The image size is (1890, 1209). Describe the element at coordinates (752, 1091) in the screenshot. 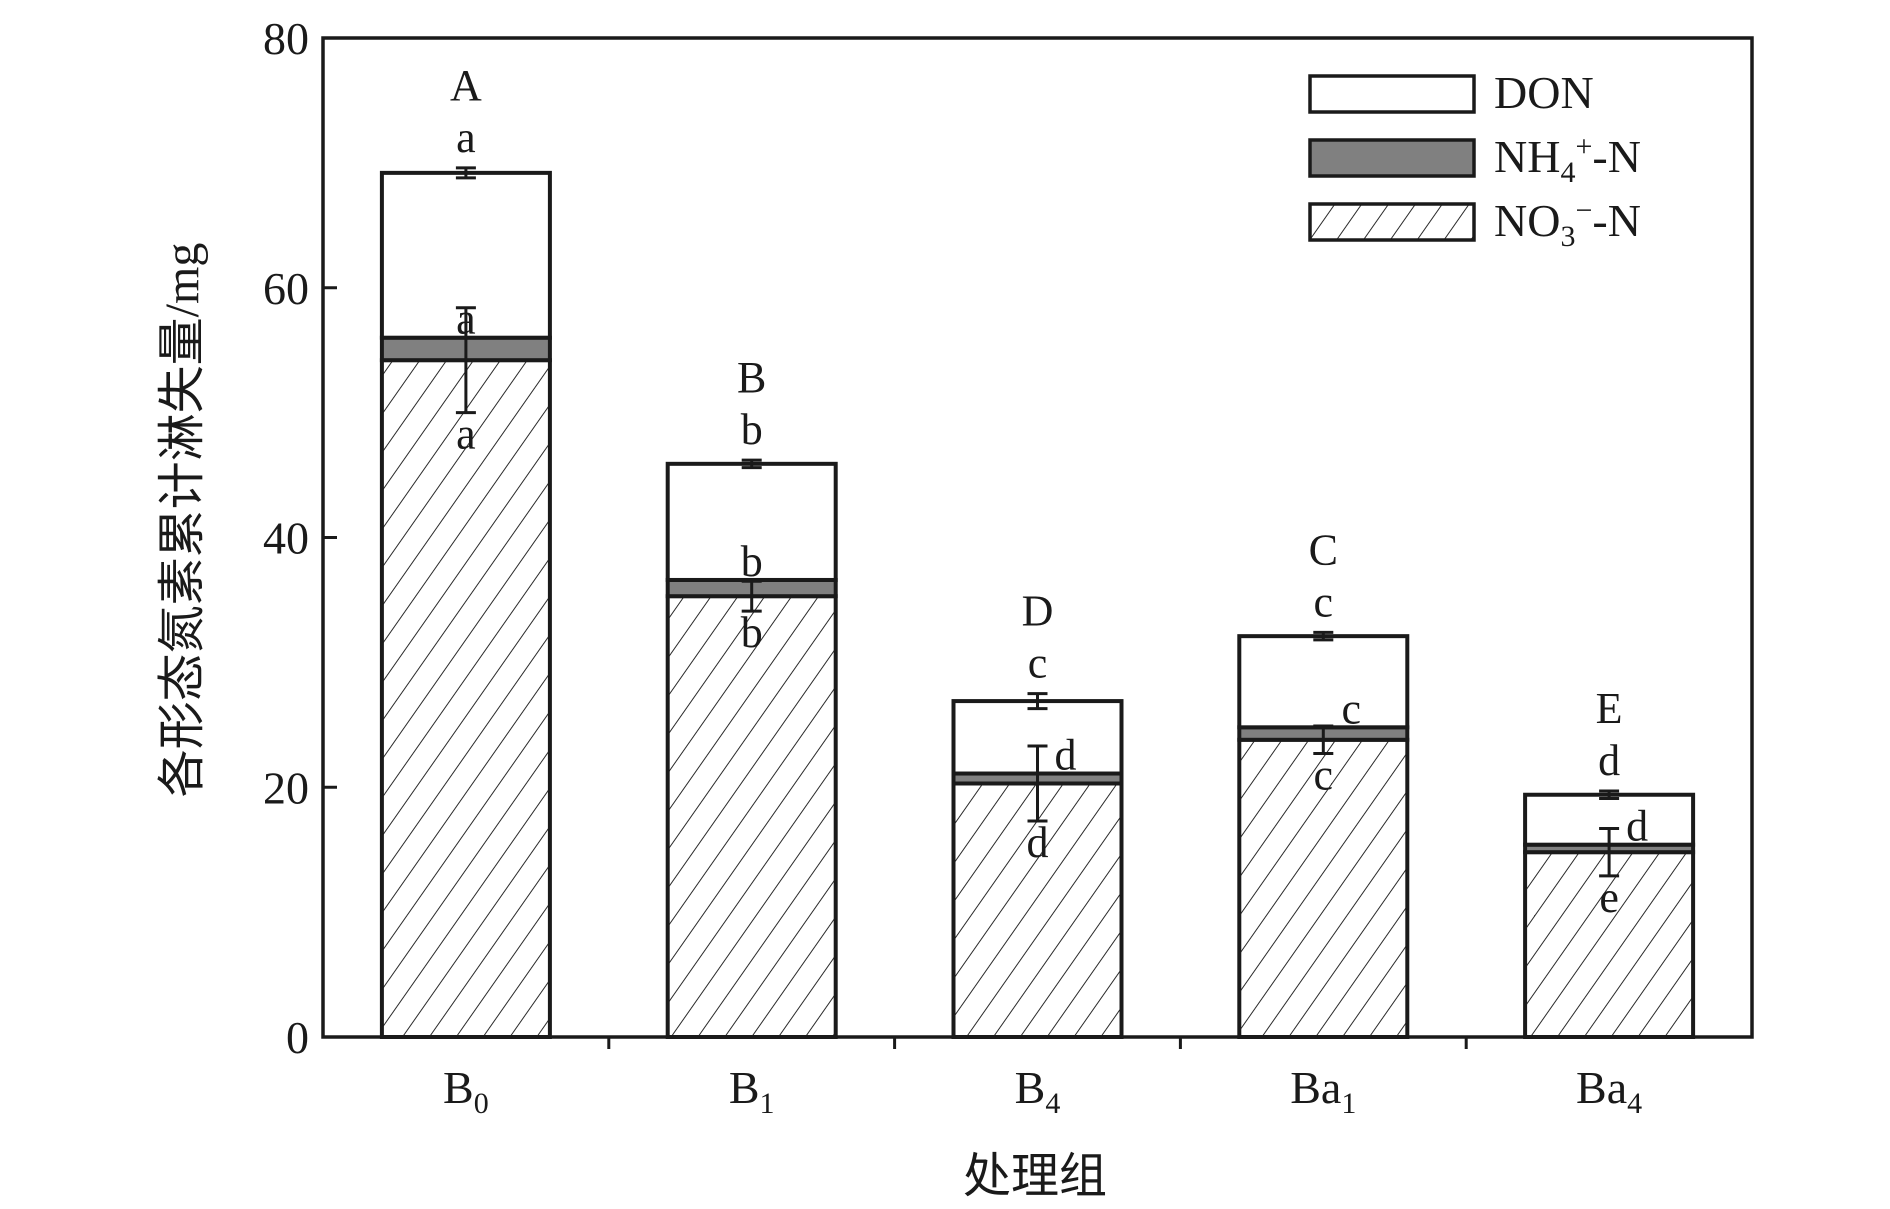

I see `x-tick-label: B1` at that location.